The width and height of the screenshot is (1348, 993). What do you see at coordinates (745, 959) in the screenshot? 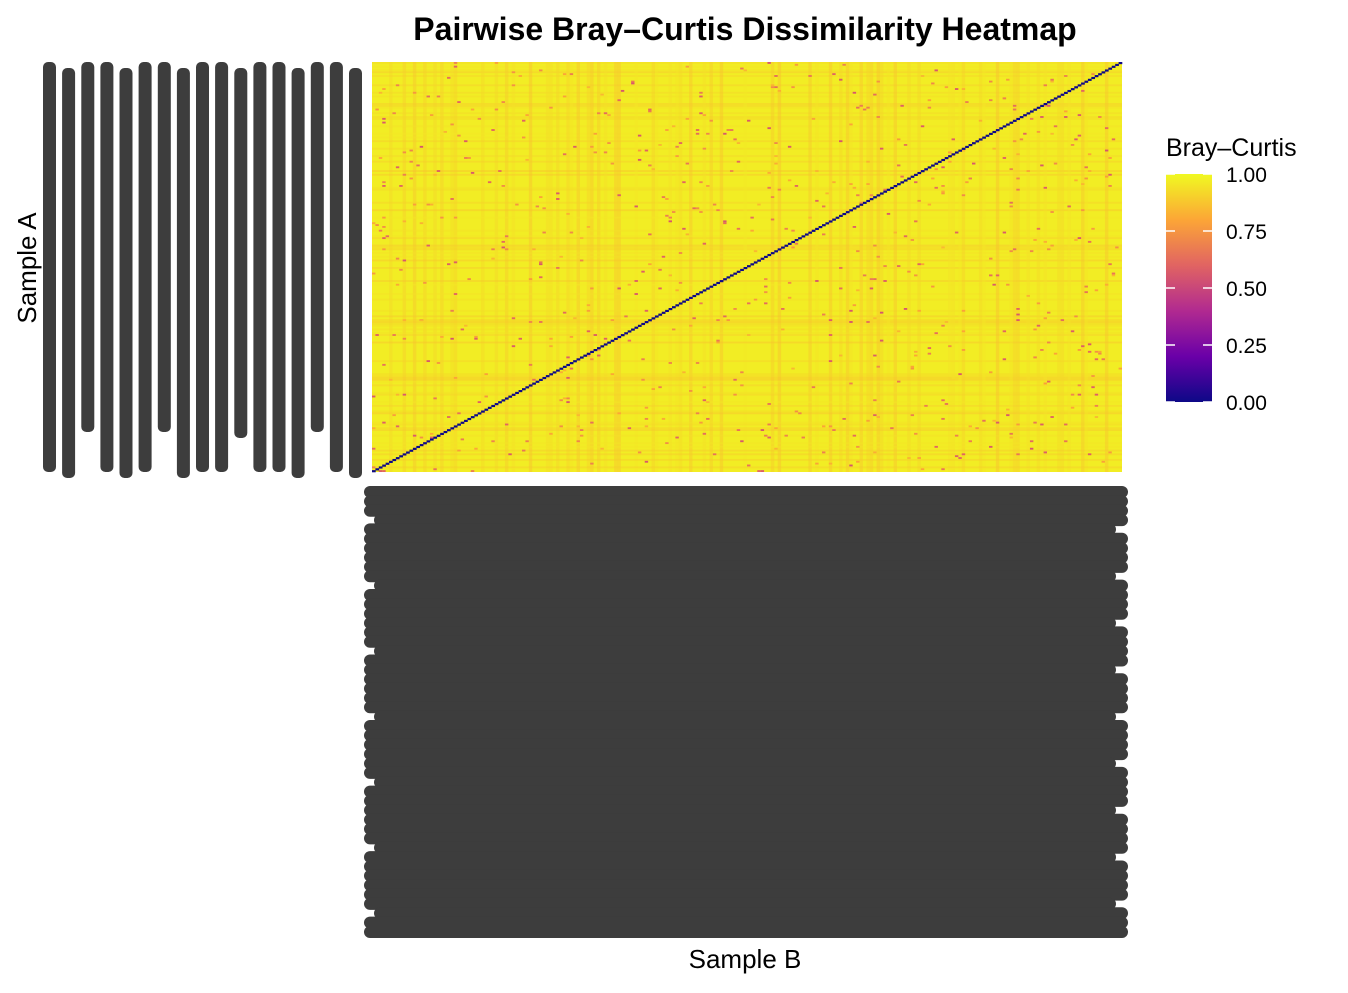
I see `x-axis-label: Sample B` at bounding box center [745, 959].